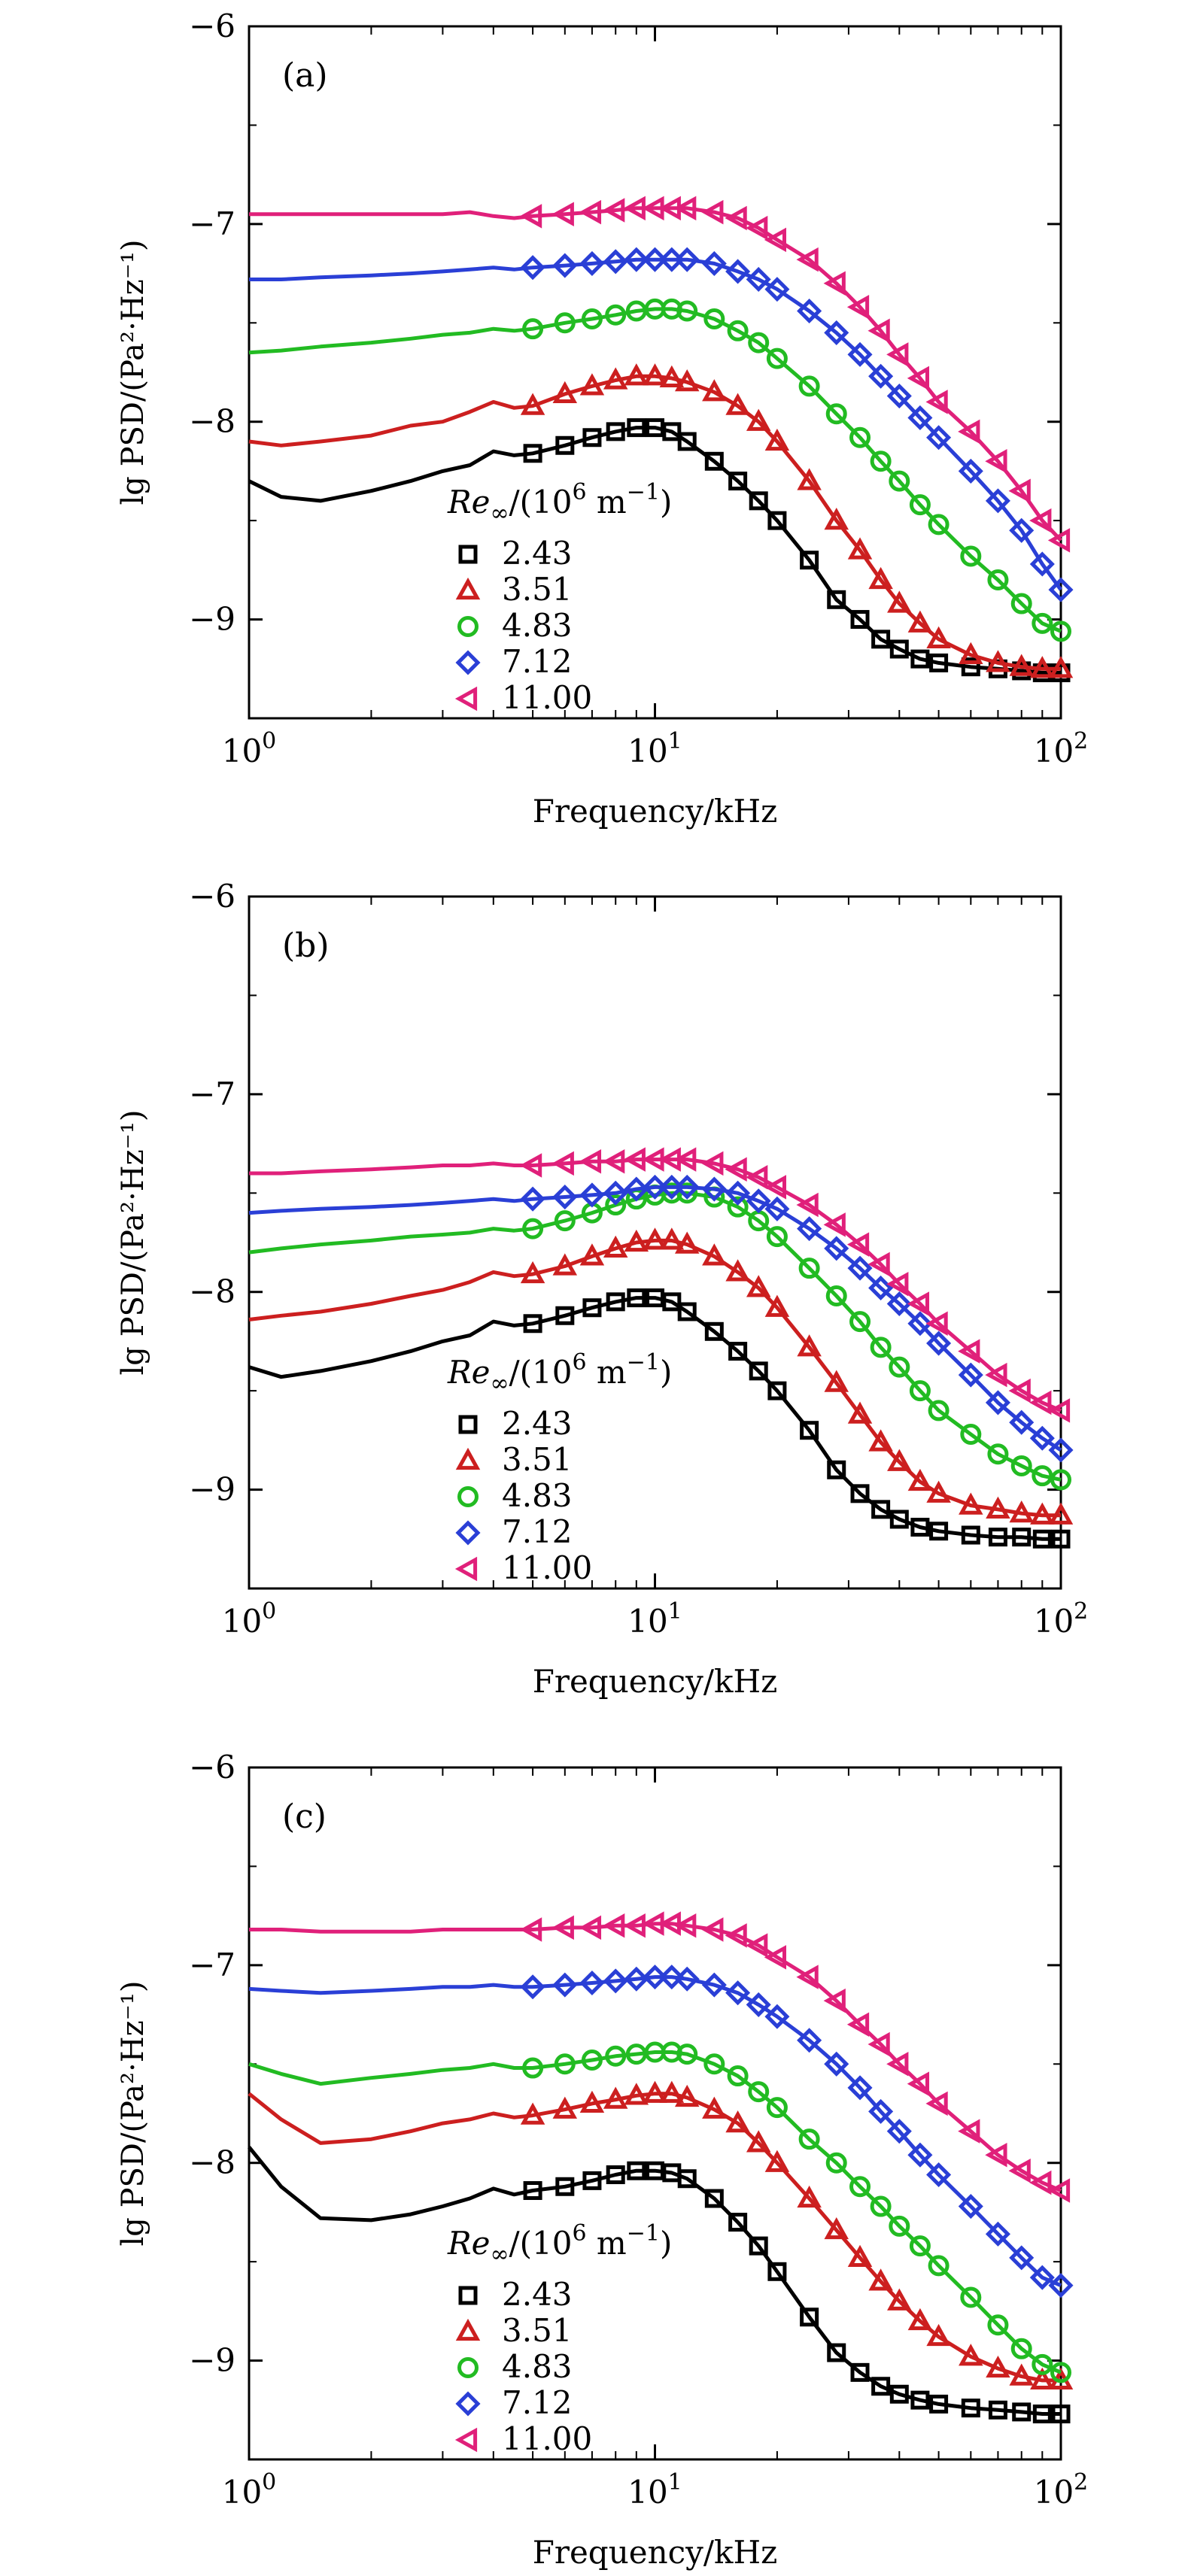 The image size is (1185, 2576). I want to click on panel-label: (c), so click(304, 1817).